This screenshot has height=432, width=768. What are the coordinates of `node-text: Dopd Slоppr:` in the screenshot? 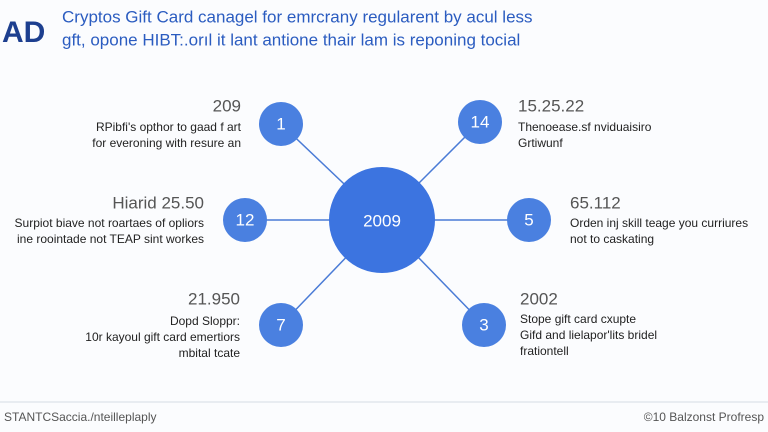 It's located at (205, 321).